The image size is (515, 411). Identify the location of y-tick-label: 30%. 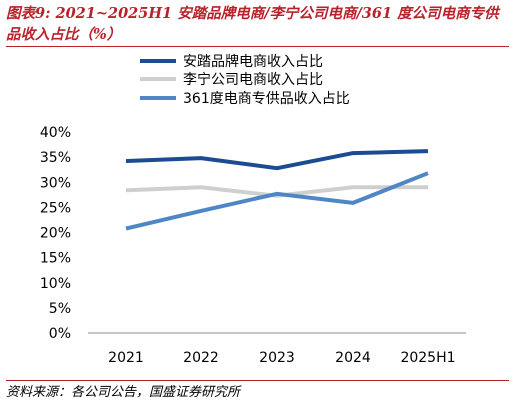
(55, 183).